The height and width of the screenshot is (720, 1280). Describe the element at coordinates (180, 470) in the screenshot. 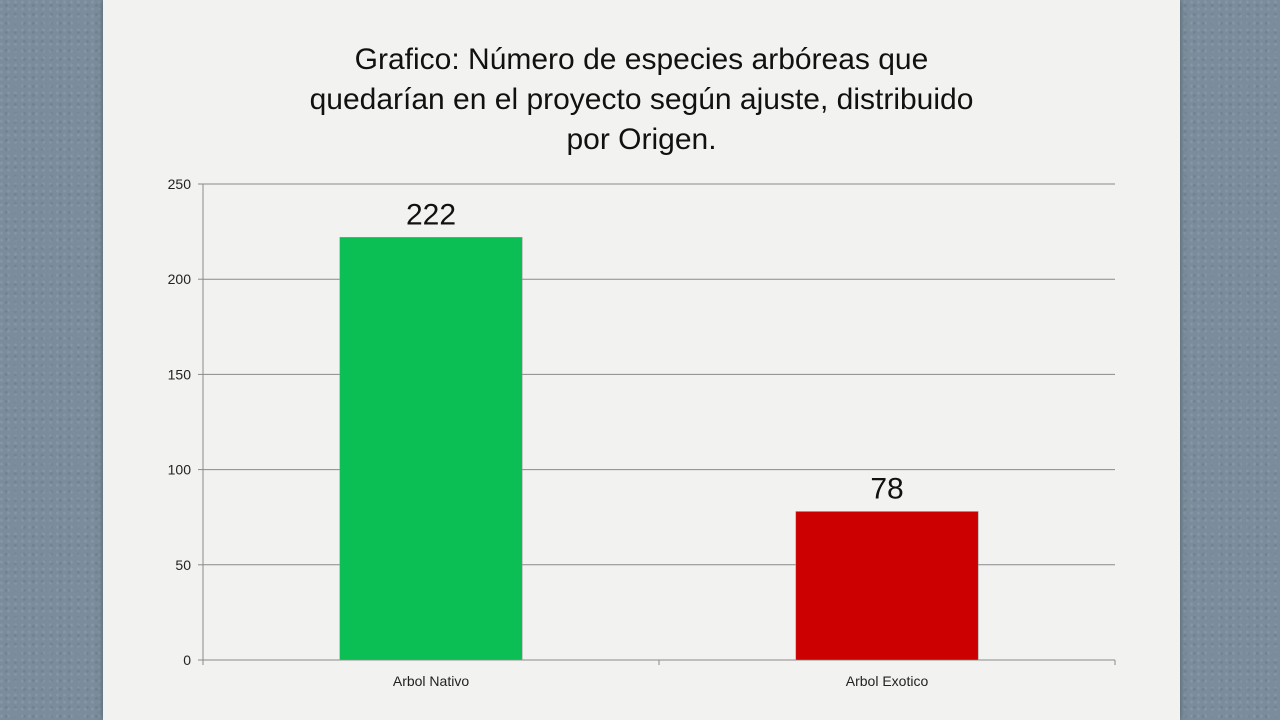

I see `y-tick-label: 100` at that location.